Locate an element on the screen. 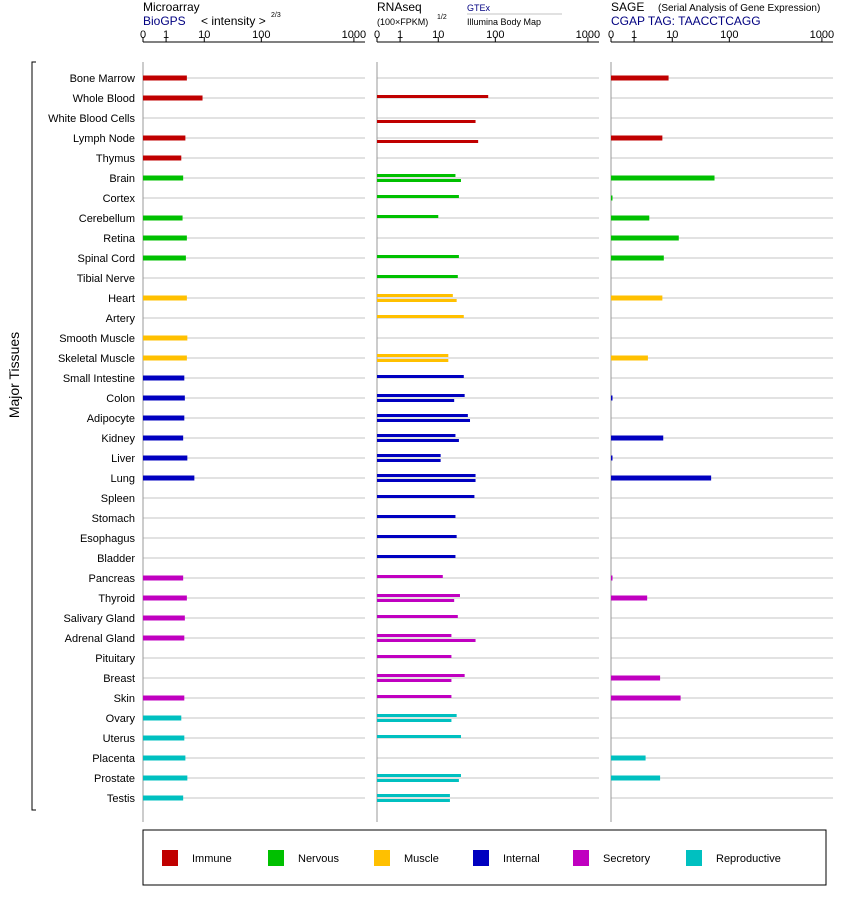 The height and width of the screenshot is (900, 842). microarray-tick-label: 0 is located at coordinates (143, 35).